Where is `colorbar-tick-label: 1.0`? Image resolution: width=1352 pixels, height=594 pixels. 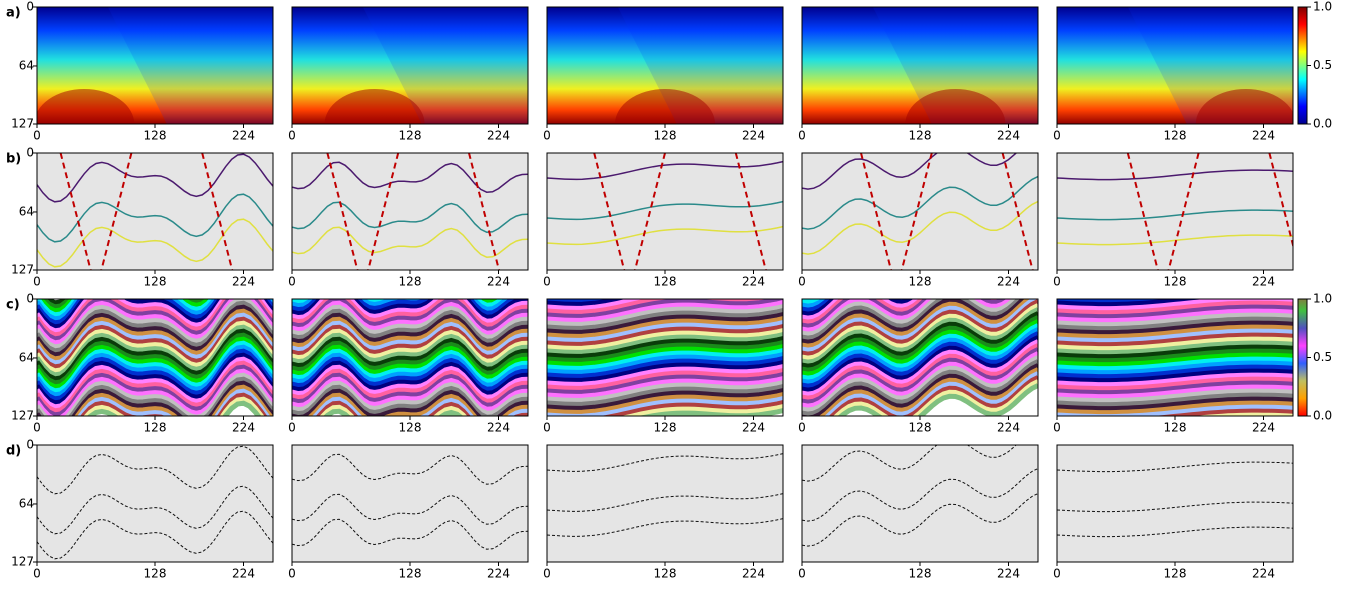
colorbar-tick-label: 1.0 is located at coordinates (1322, 299).